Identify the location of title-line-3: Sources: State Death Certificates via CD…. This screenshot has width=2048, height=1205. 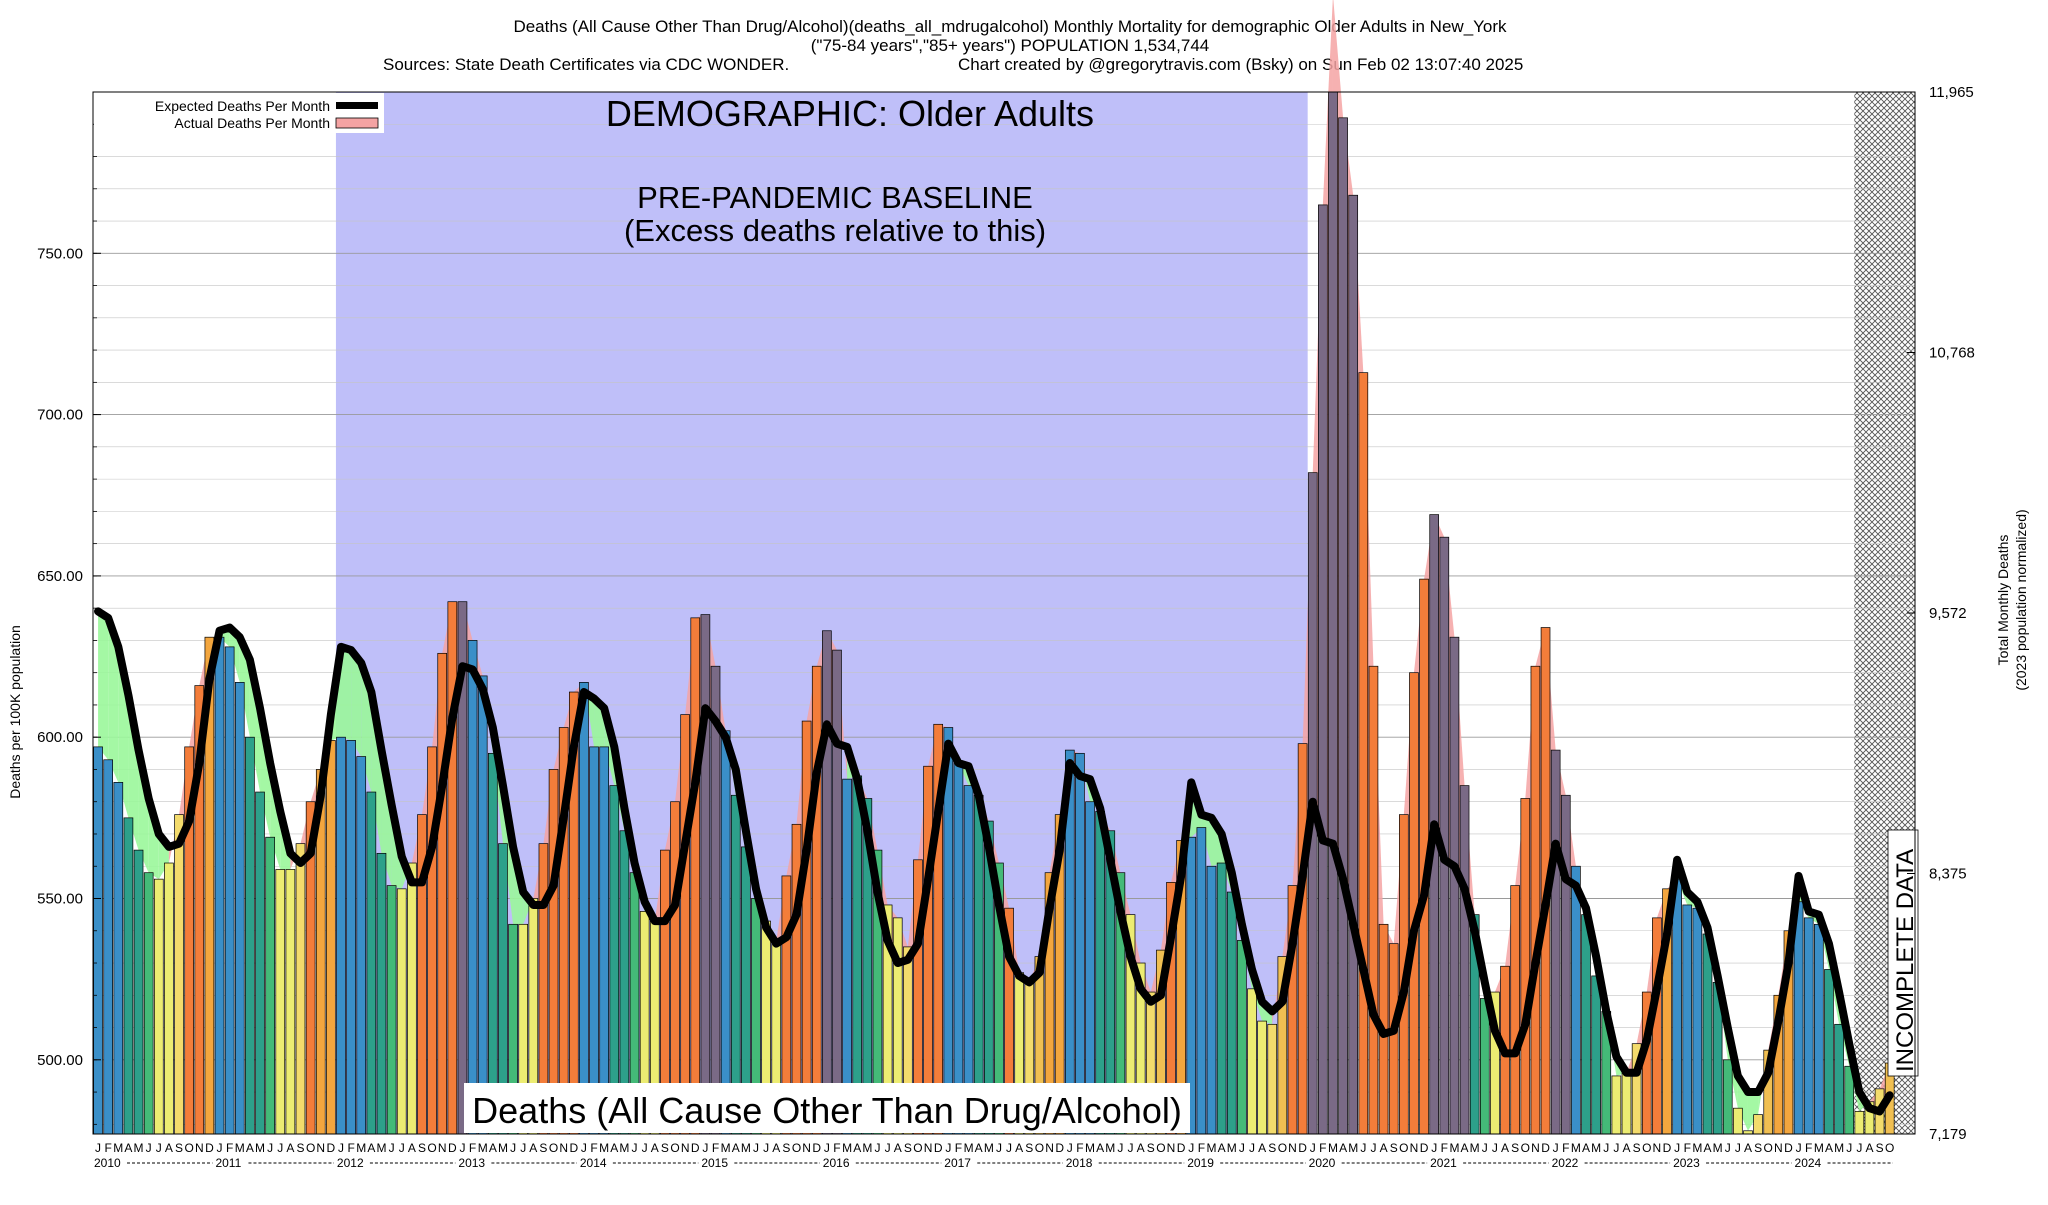
(586, 64).